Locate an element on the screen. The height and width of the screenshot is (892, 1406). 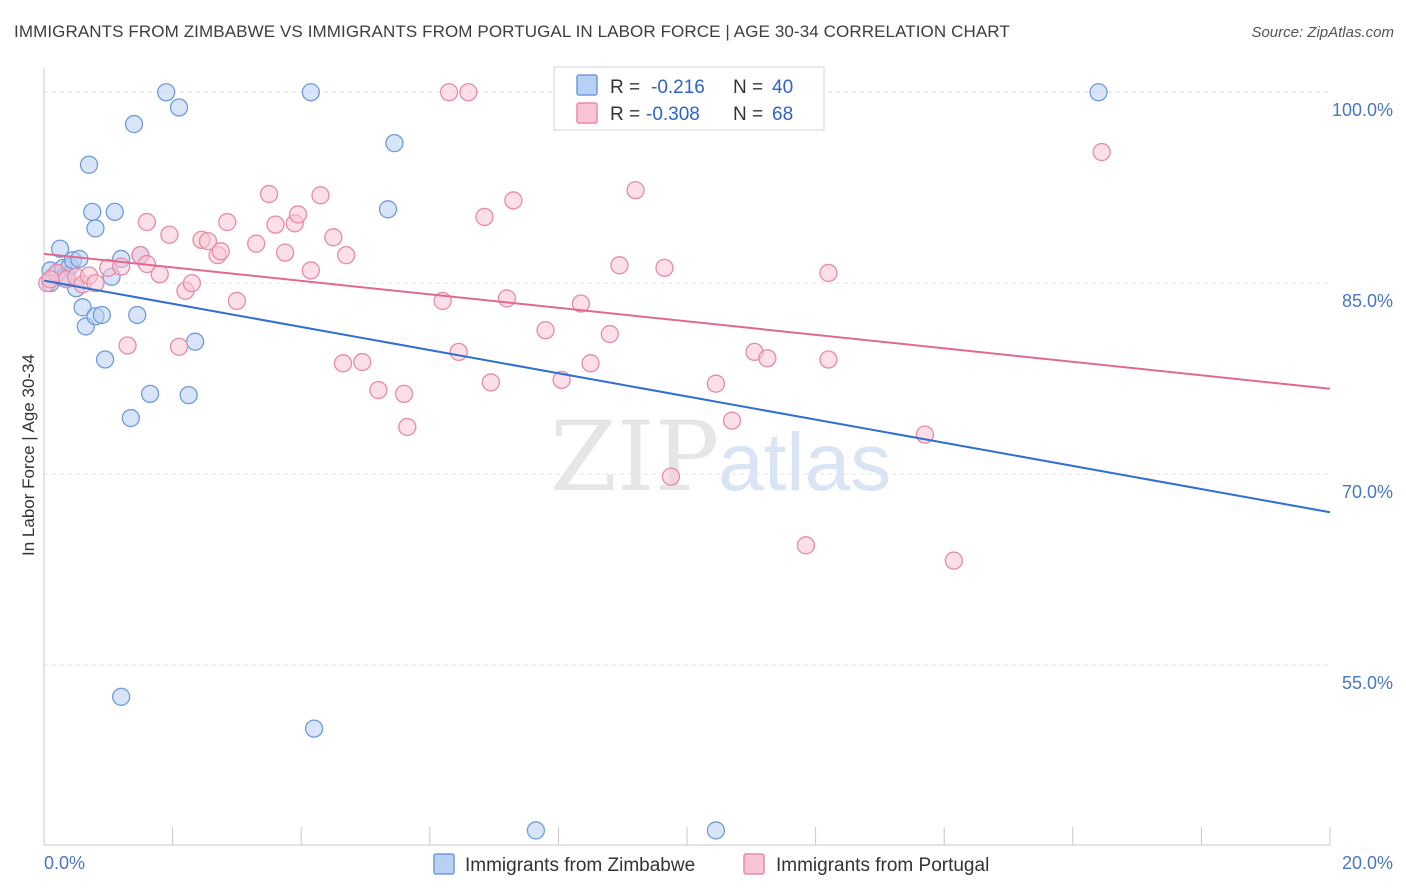
legend-n-value-zimbabwe: 40 is located at coordinates (782, 87).